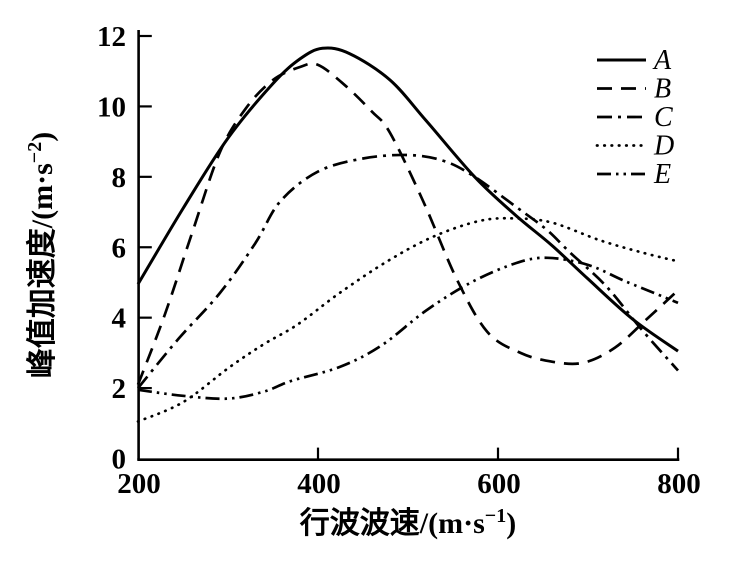 The image size is (734, 579). Describe the element at coordinates (42, 270) in the screenshot. I see `y-axis-label-text: 峰值加速度/(m·s` at that location.